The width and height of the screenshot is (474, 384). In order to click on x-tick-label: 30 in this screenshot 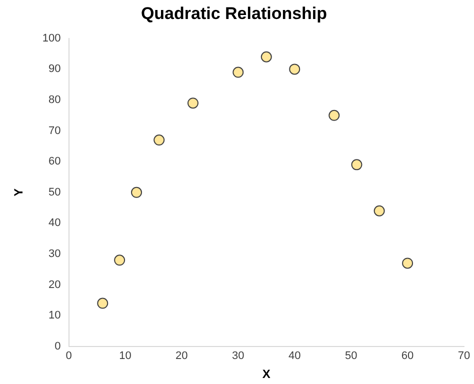, I will do `click(238, 356)`.